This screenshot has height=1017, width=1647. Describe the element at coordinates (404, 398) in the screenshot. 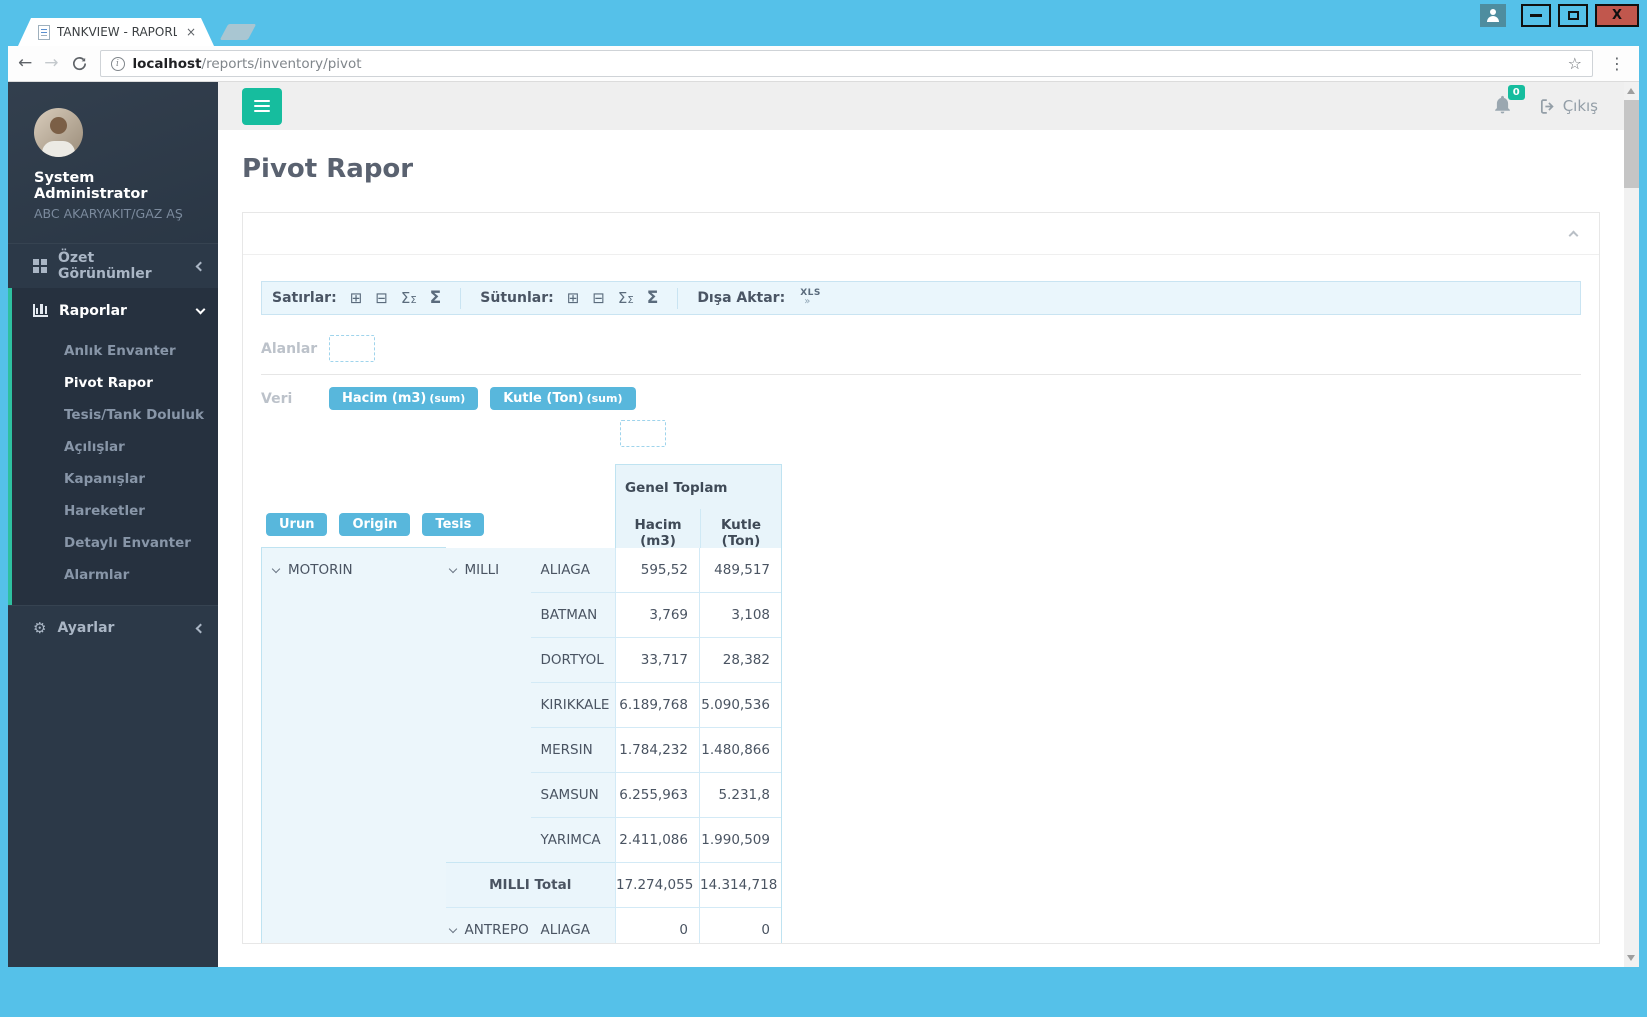

I see `data-chip-hacim: Hacim (m3) (sum)` at that location.